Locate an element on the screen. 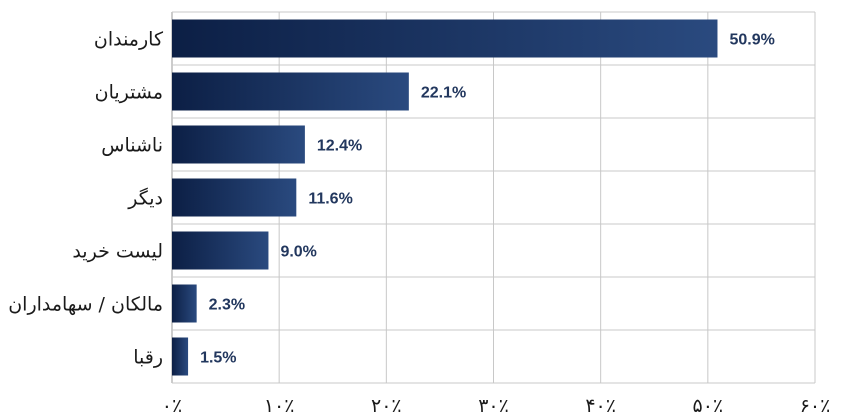 The width and height of the screenshot is (850, 420). category-label: دیگر is located at coordinates (145, 198).